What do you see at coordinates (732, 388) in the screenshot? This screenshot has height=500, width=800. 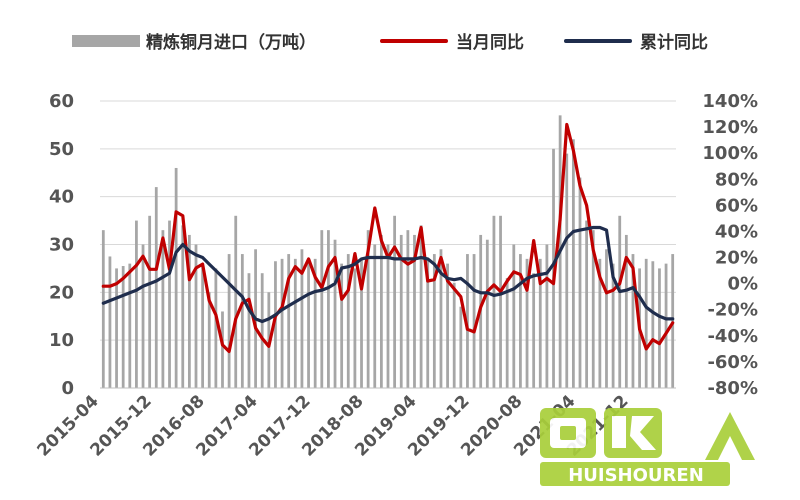 I see `right-axis-tick-0: -80%` at bounding box center [732, 388].